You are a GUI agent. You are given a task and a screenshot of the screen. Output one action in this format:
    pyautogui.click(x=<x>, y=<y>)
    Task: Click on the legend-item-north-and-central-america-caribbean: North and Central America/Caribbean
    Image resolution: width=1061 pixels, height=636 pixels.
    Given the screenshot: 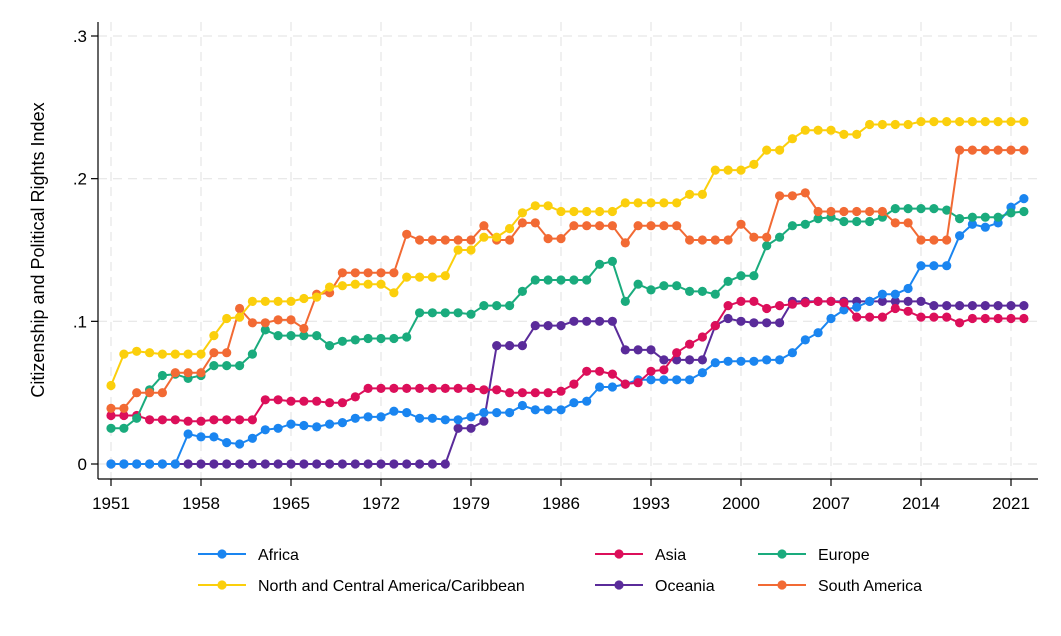 What is the action you would take?
    pyautogui.click(x=361, y=586)
    